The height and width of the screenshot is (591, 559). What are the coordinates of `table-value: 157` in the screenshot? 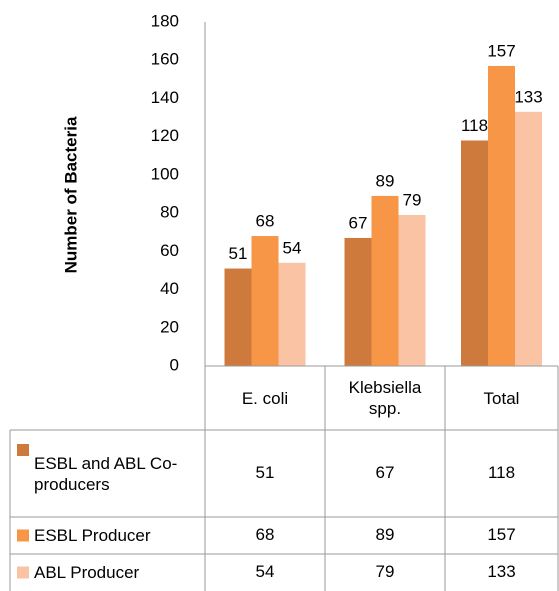 It's located at (501, 534).